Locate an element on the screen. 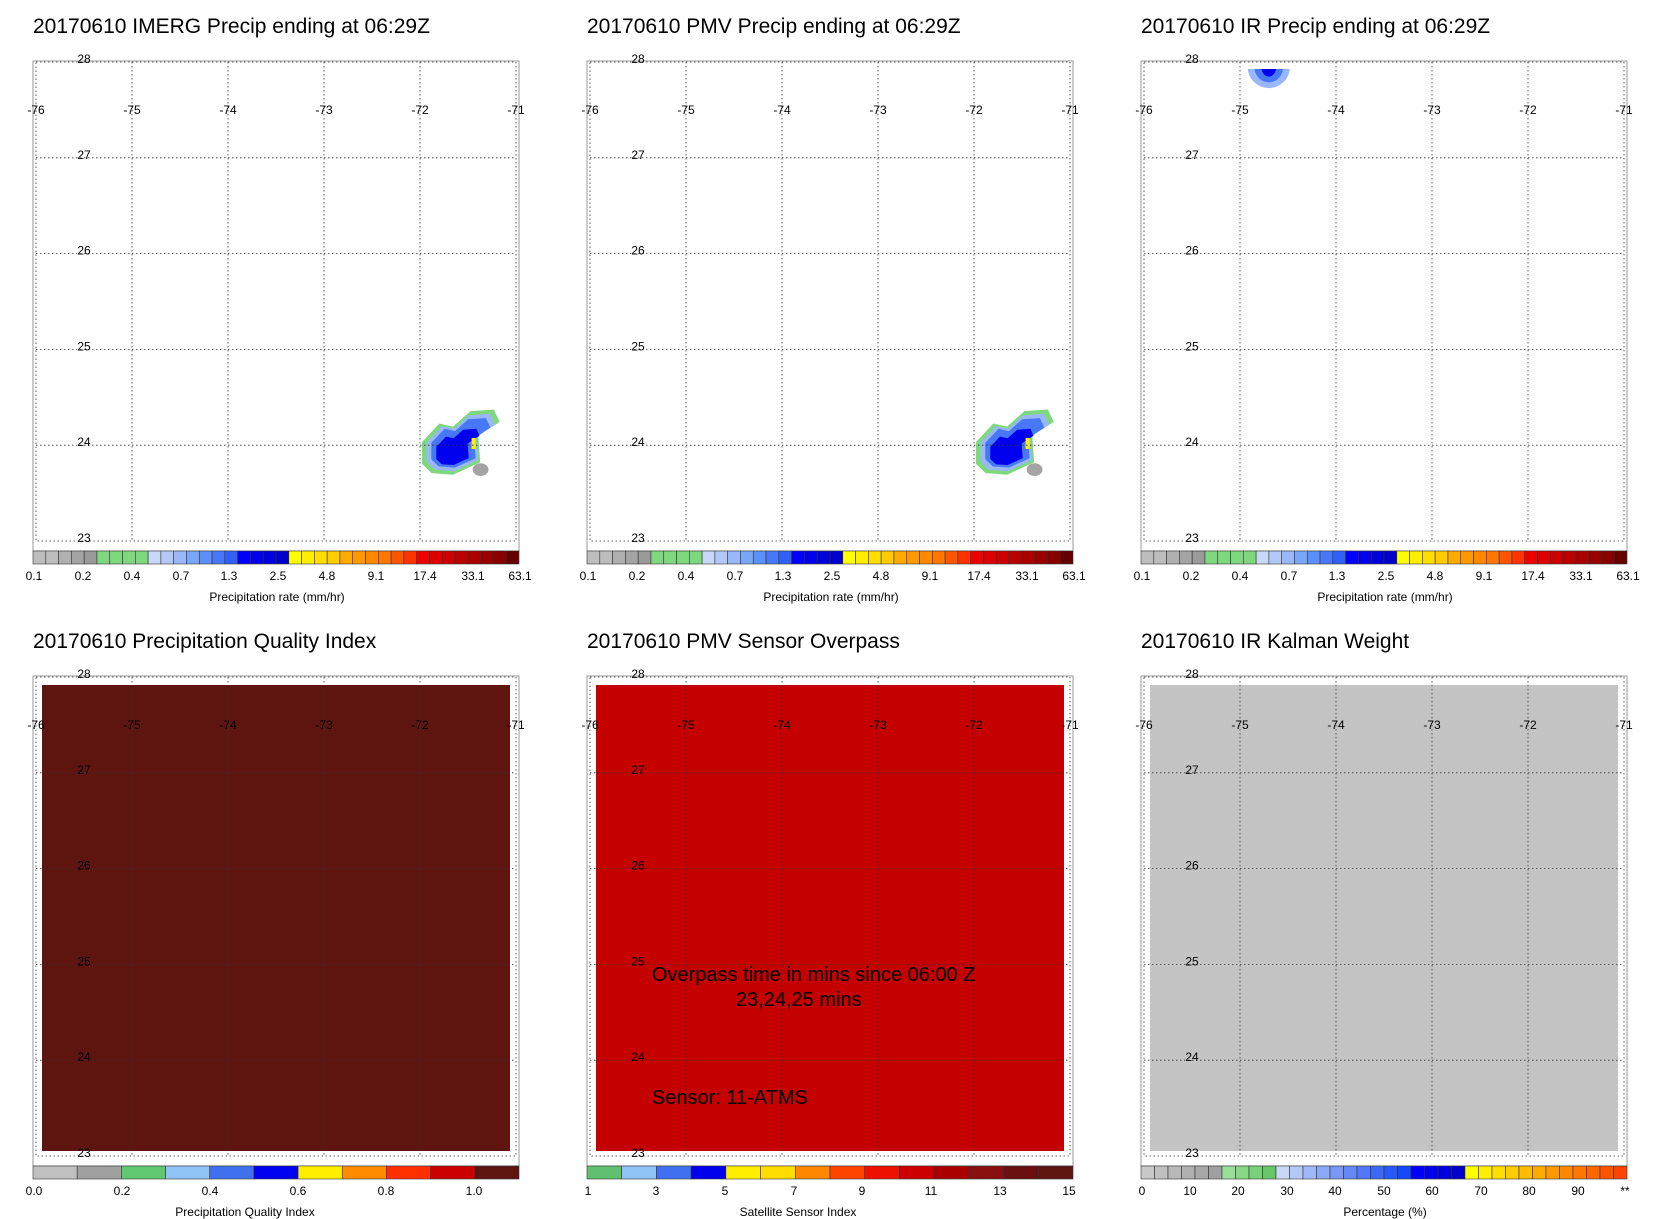  cb-tick: 20 is located at coordinates (1238, 1191).